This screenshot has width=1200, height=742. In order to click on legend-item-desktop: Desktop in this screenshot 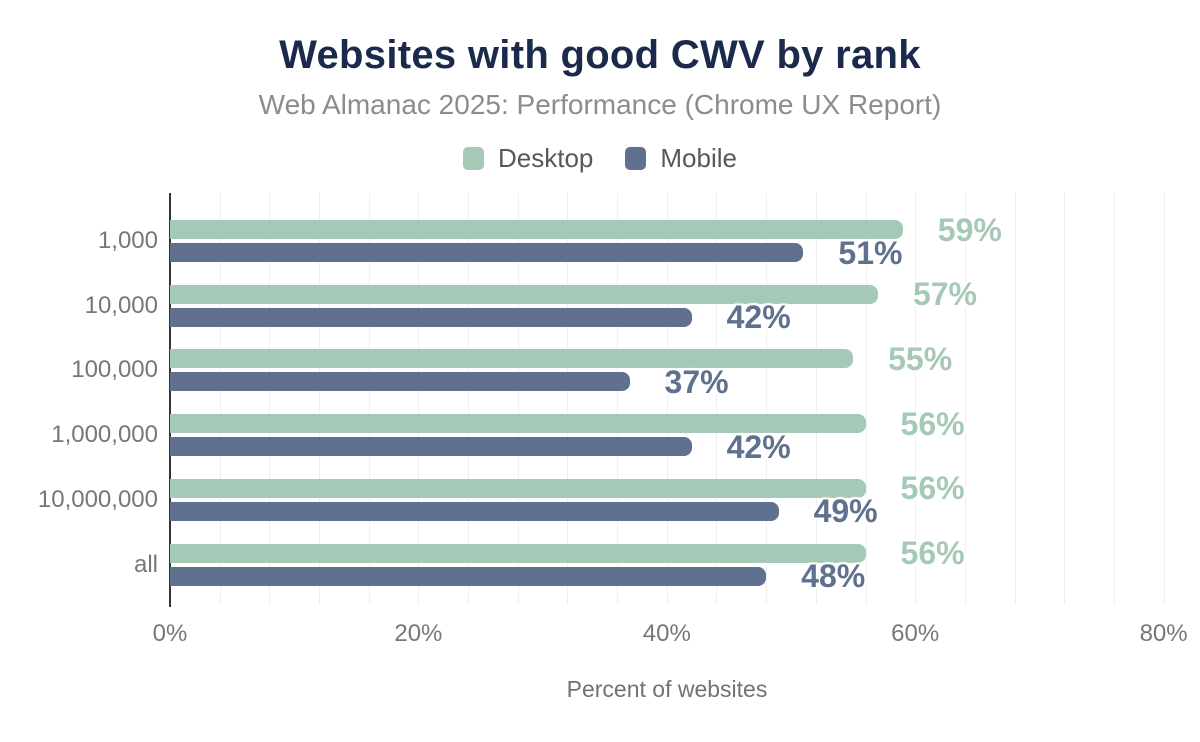, I will do `click(528, 158)`.